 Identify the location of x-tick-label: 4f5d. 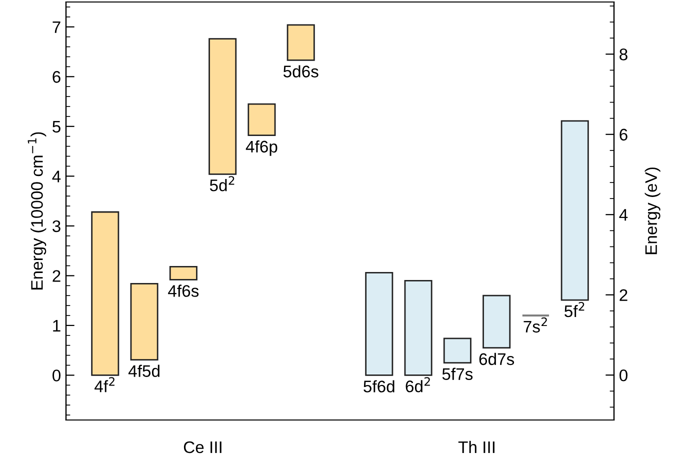
(144, 371).